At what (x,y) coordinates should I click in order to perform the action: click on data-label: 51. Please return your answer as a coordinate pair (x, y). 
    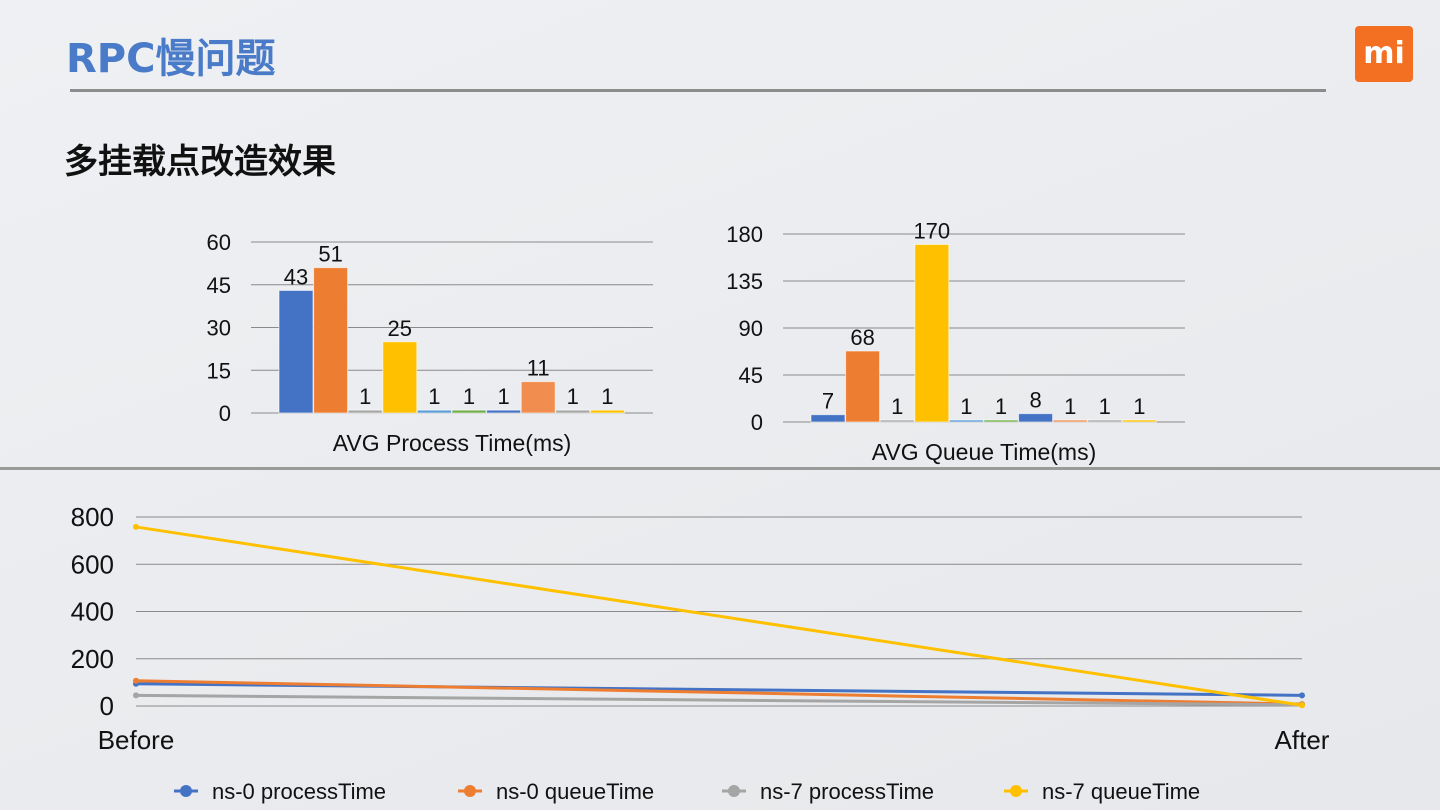
    Looking at the image, I should click on (330, 254).